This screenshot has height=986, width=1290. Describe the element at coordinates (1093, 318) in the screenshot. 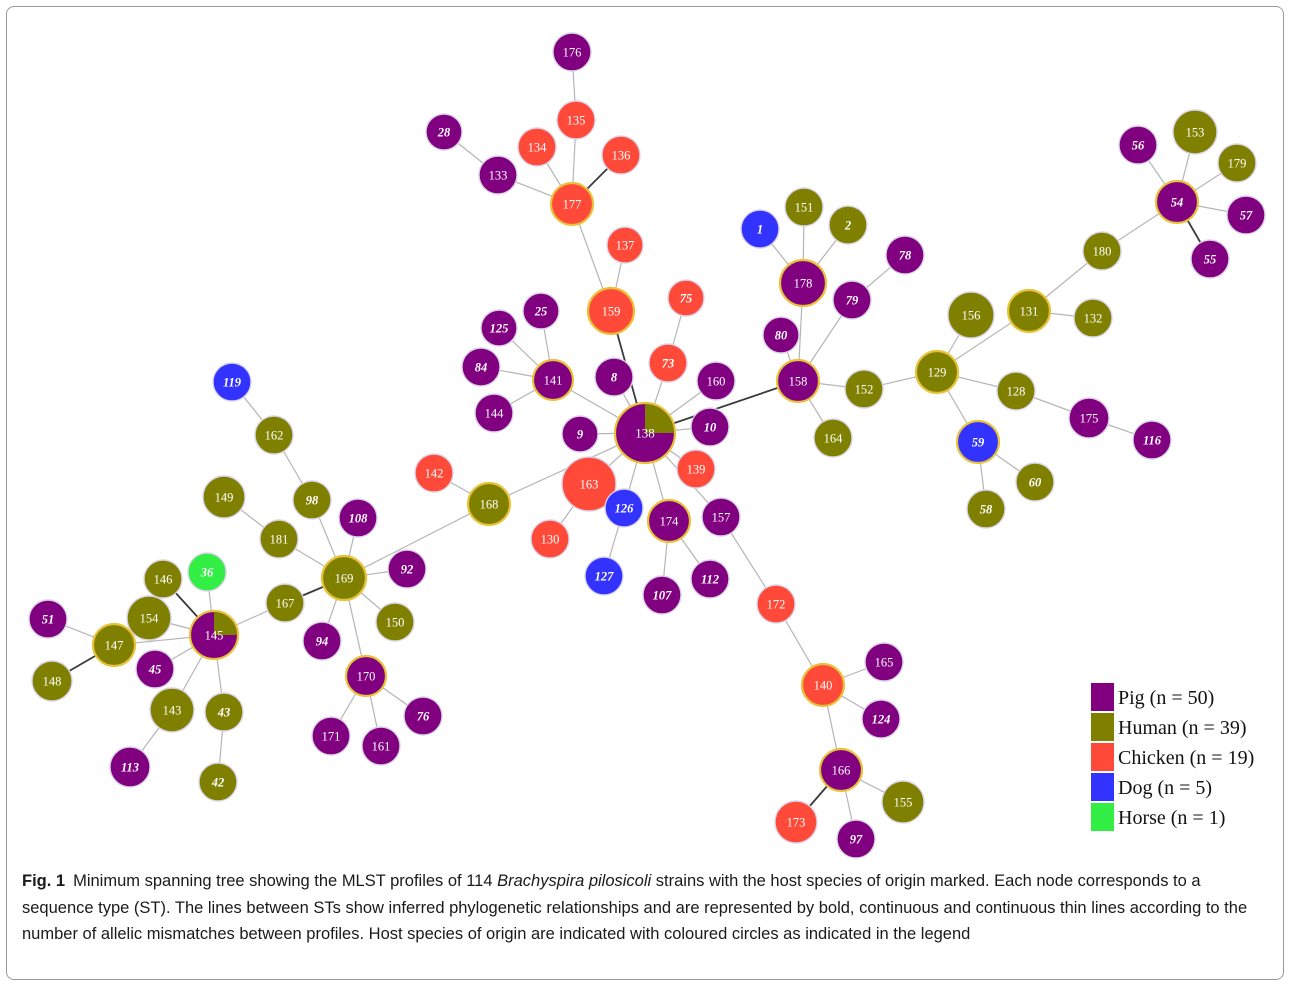

I see `st-node-132: 132` at that location.